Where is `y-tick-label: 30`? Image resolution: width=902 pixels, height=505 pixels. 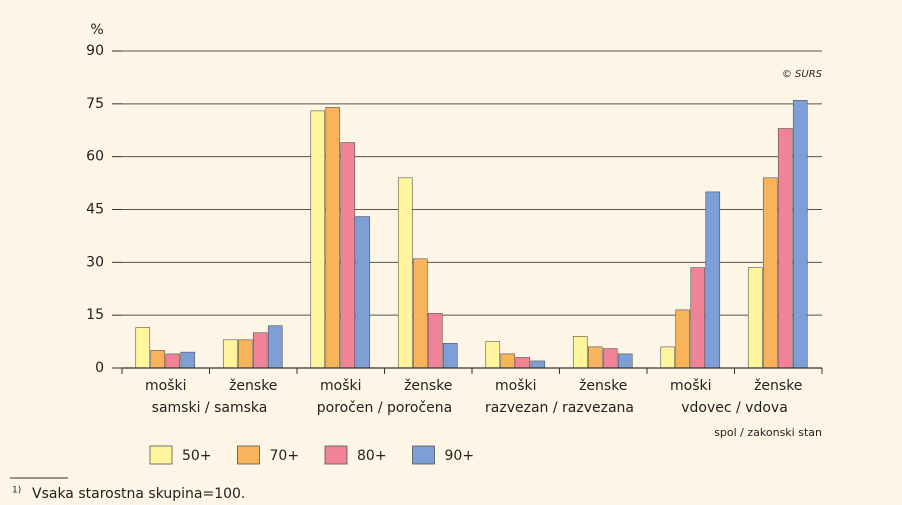 y-tick-label: 30 is located at coordinates (95, 262).